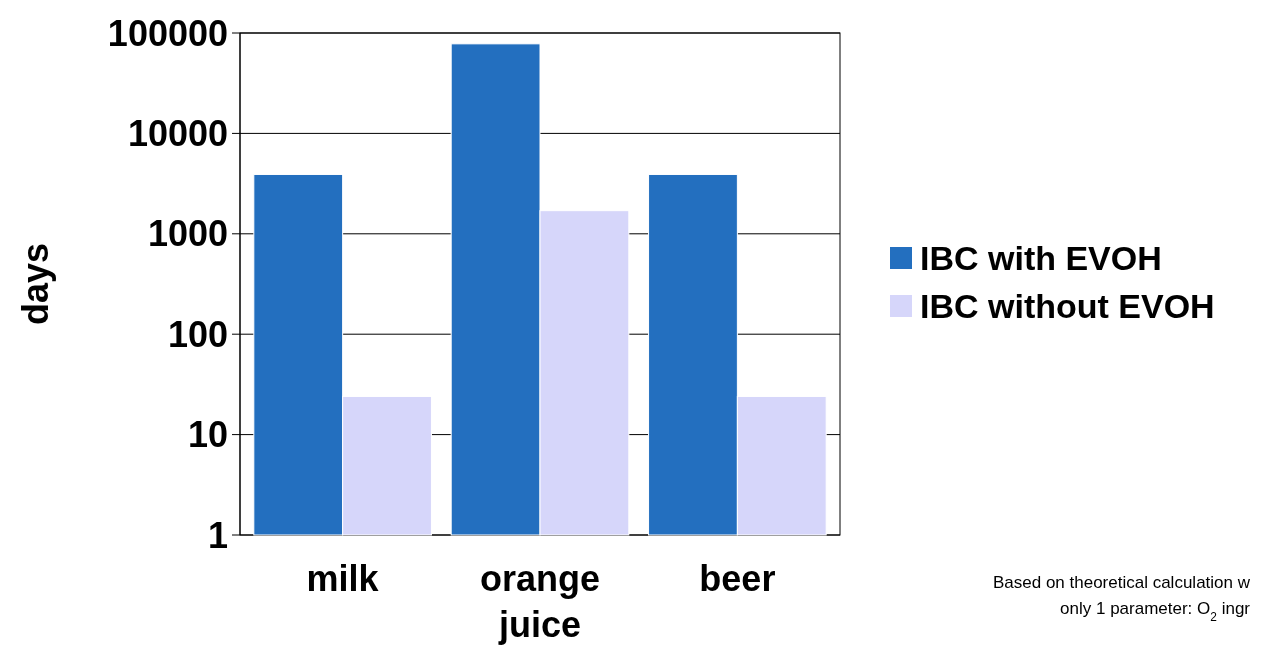 This screenshot has height=652, width=1261. Describe the element at coordinates (1155, 611) in the screenshot. I see `text: only 1 parameter: O$_{2}$ ingr` at that location.